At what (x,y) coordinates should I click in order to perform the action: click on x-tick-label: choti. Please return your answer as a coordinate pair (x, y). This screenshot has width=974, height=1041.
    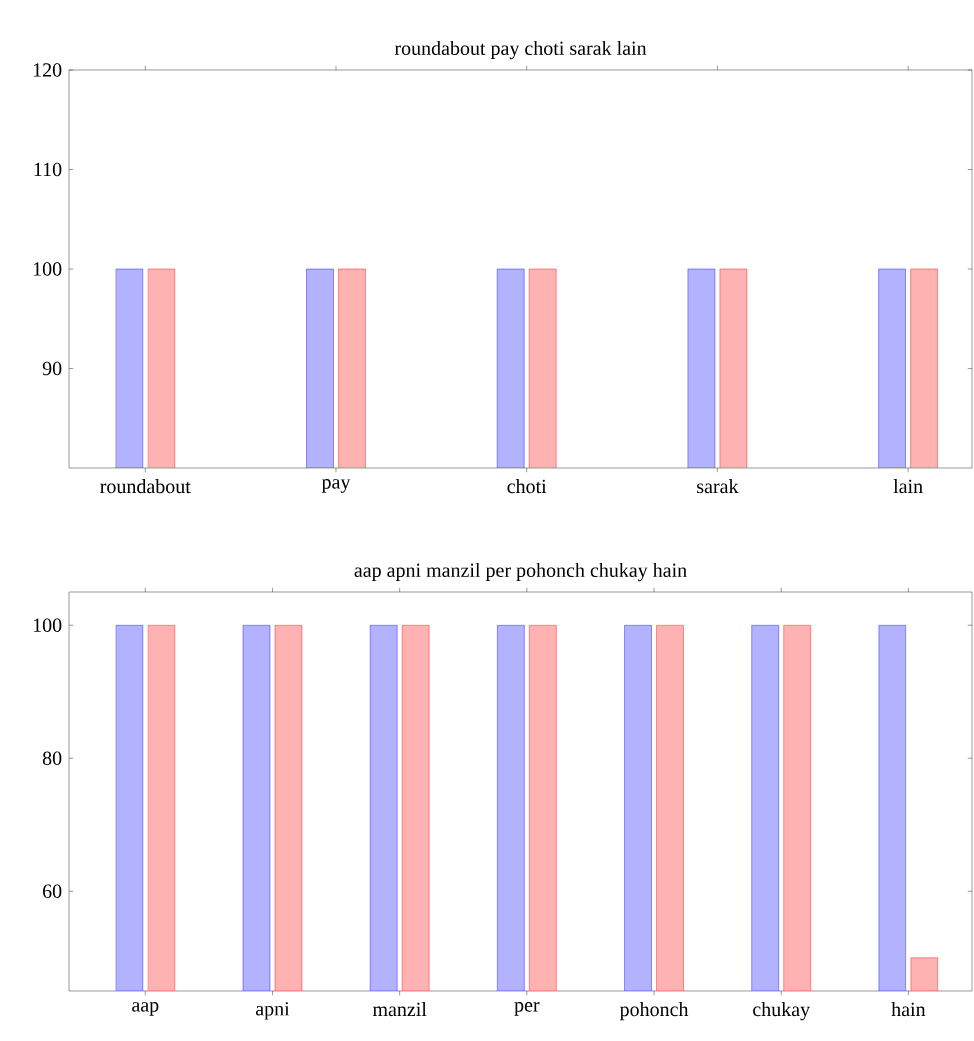
    Looking at the image, I should click on (527, 486).